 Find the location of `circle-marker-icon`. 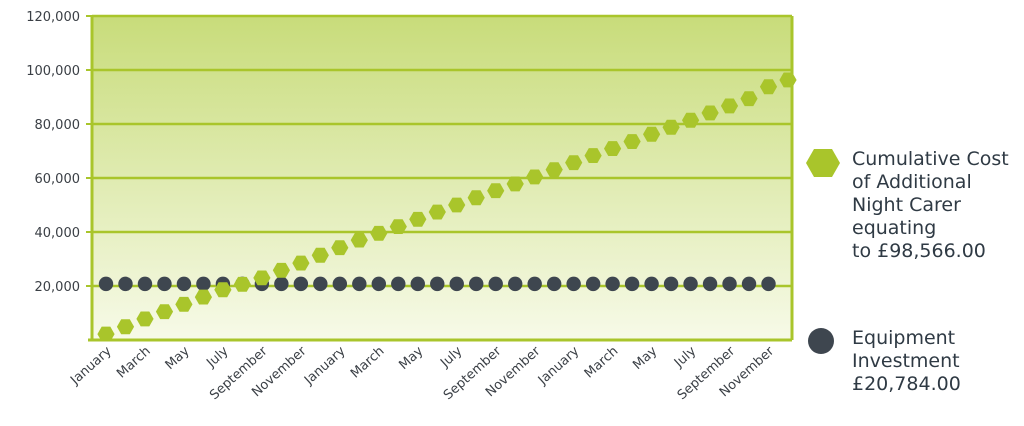

circle-marker-icon is located at coordinates (821, 341).